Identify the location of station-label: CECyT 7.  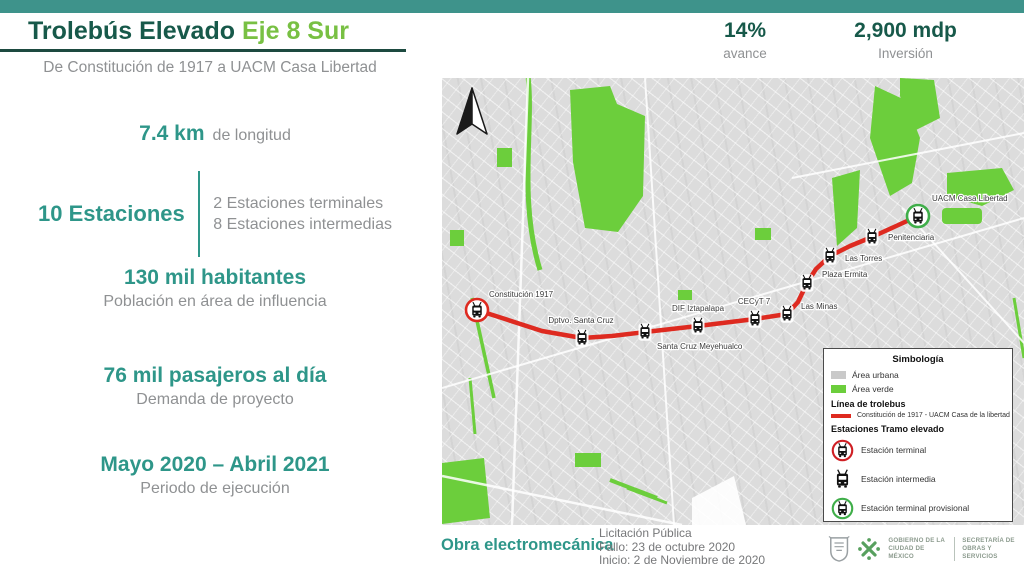
(754, 301).